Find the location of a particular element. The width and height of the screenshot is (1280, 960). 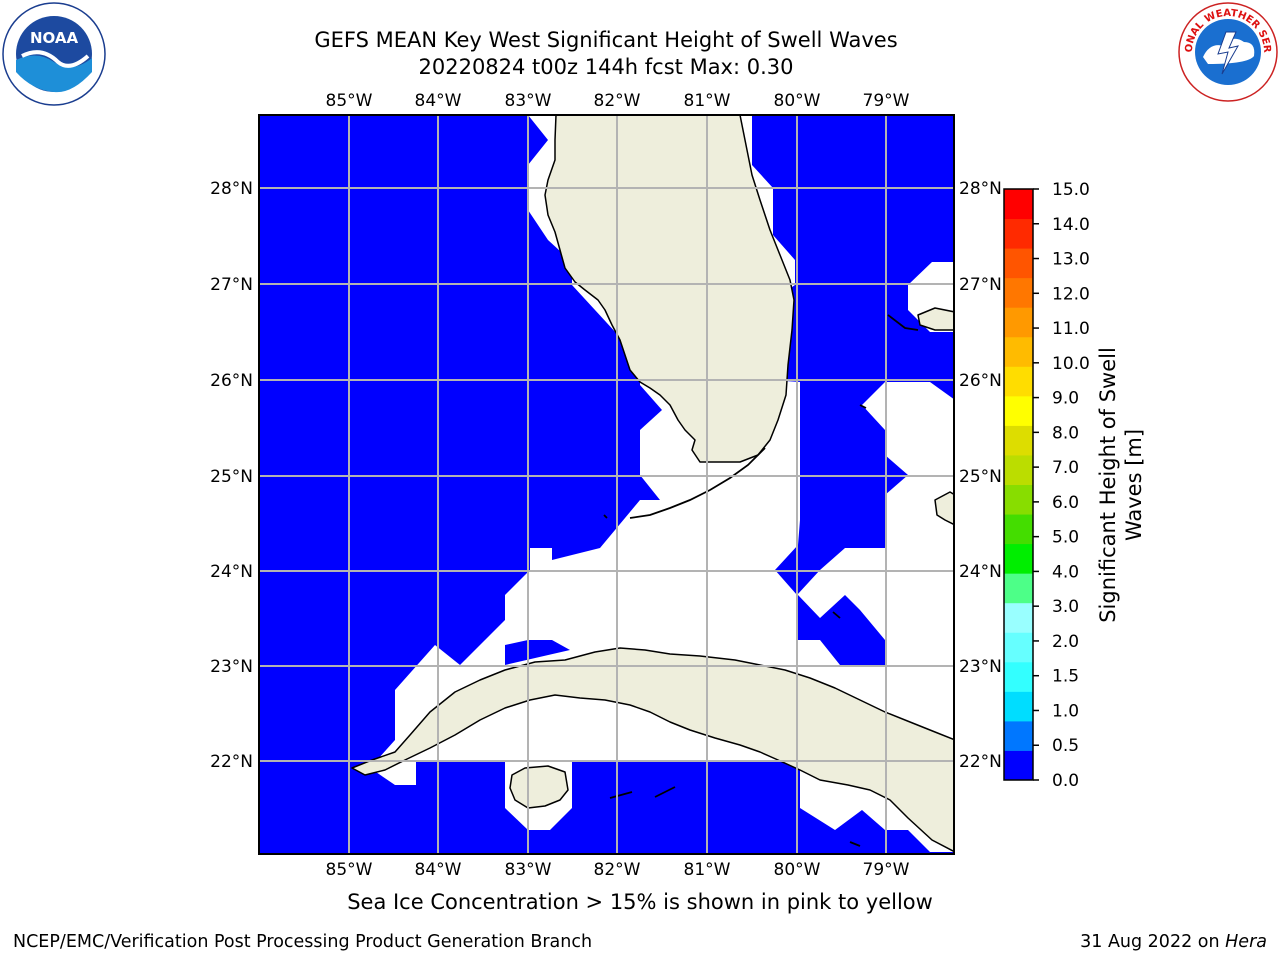

lat-labels-right: 28°N 27°N 26°N 25°N 24°N 23°N 22°N is located at coordinates (980, 475).